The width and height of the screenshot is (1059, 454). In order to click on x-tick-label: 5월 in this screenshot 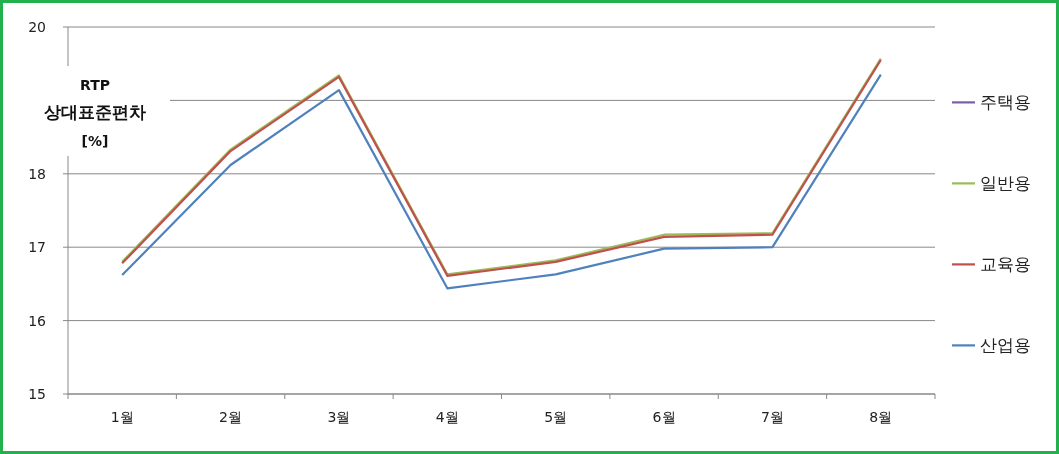, I will do `click(556, 417)`.